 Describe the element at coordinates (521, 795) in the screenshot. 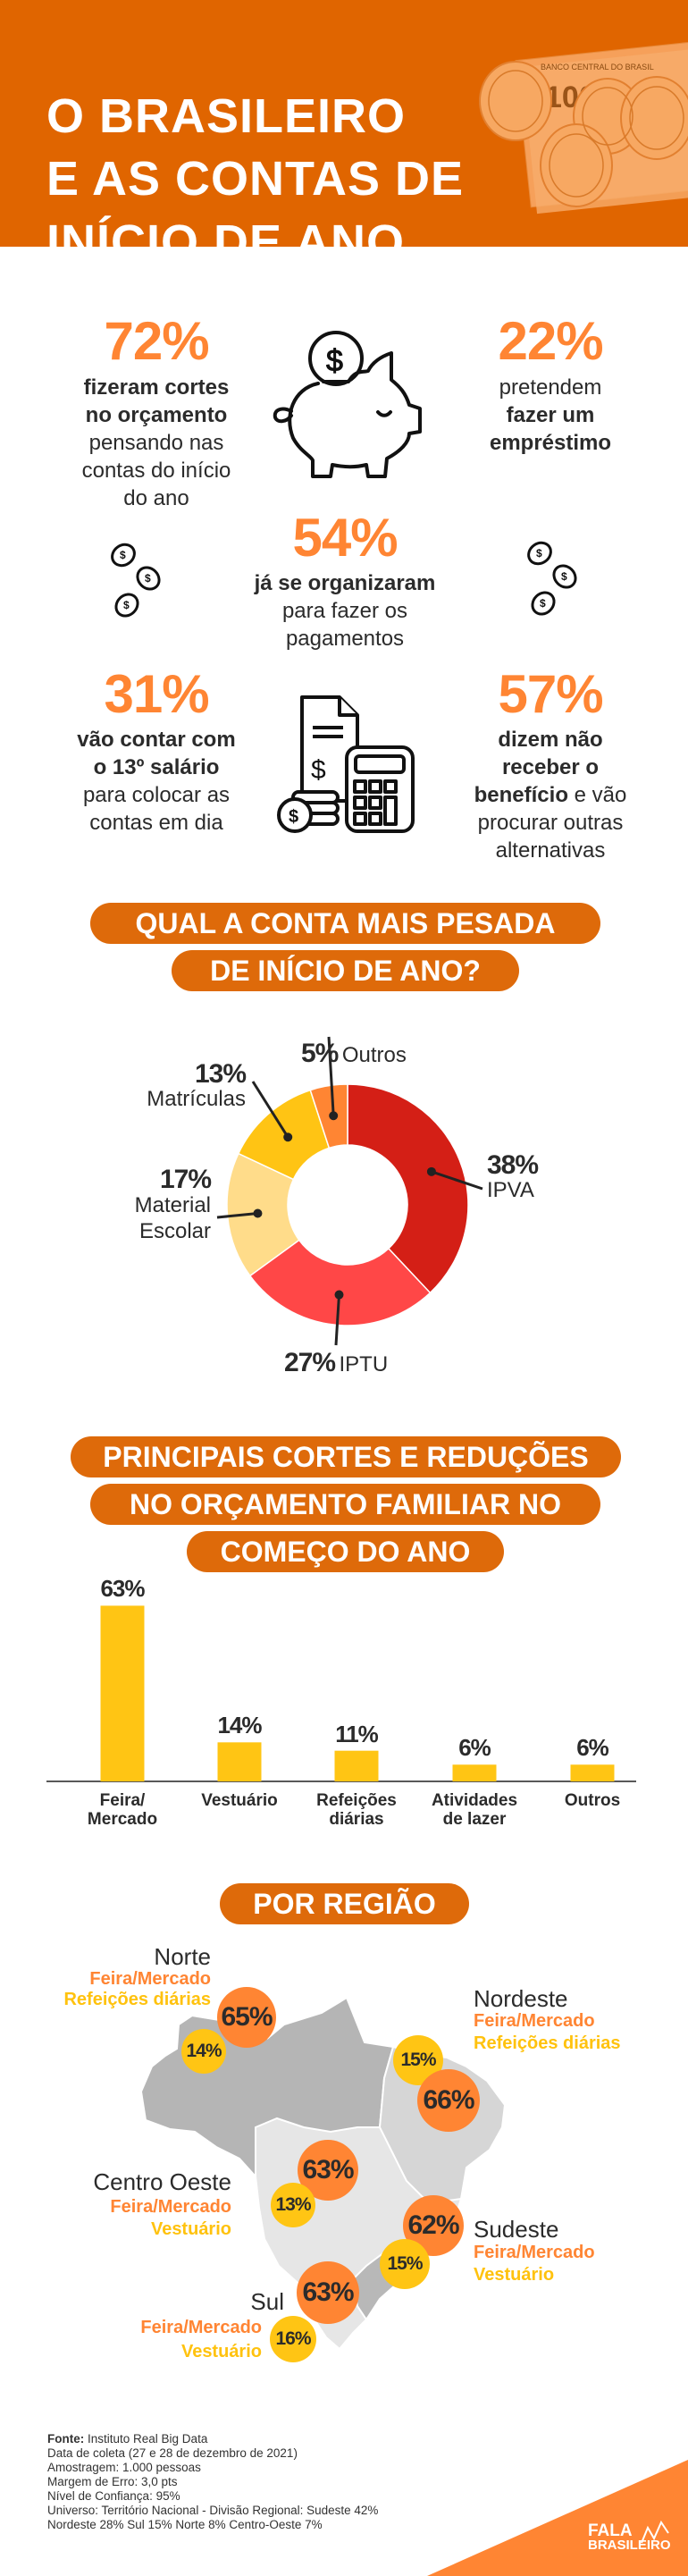

I see `stat-line: benefício` at that location.